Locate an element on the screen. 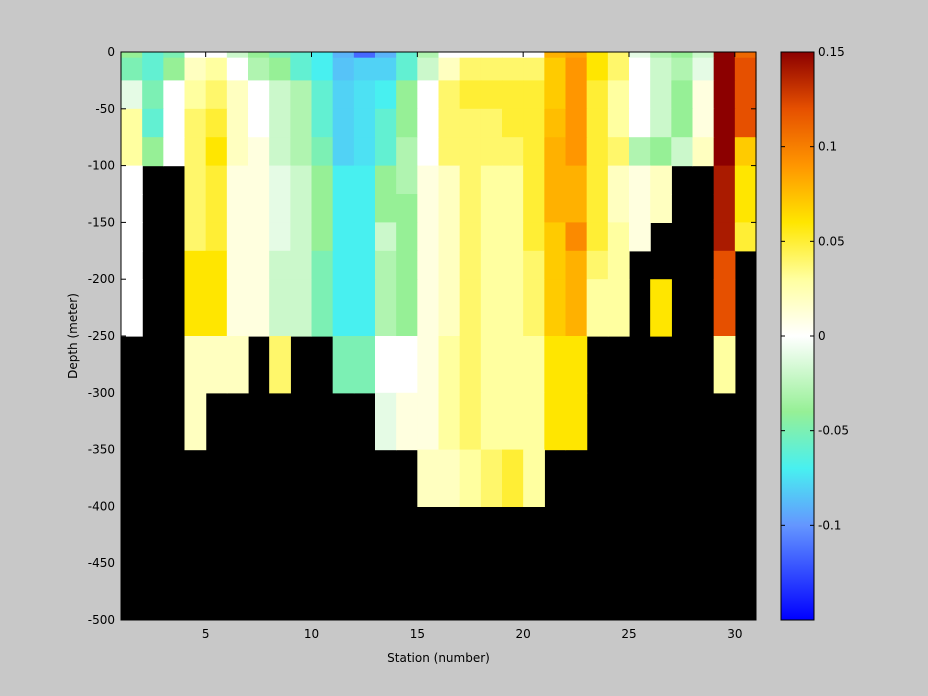  colorbar-tick-label: -0.1 is located at coordinates (829, 525).